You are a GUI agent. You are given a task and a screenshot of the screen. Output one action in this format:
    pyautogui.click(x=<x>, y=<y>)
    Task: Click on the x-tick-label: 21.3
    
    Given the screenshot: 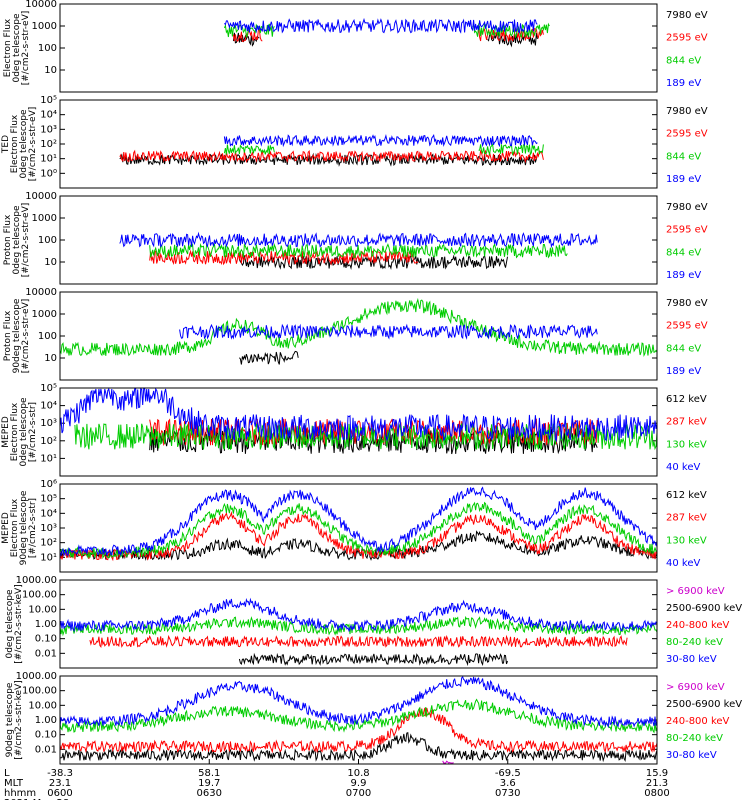 What is the action you would take?
    pyautogui.click(x=657, y=783)
    